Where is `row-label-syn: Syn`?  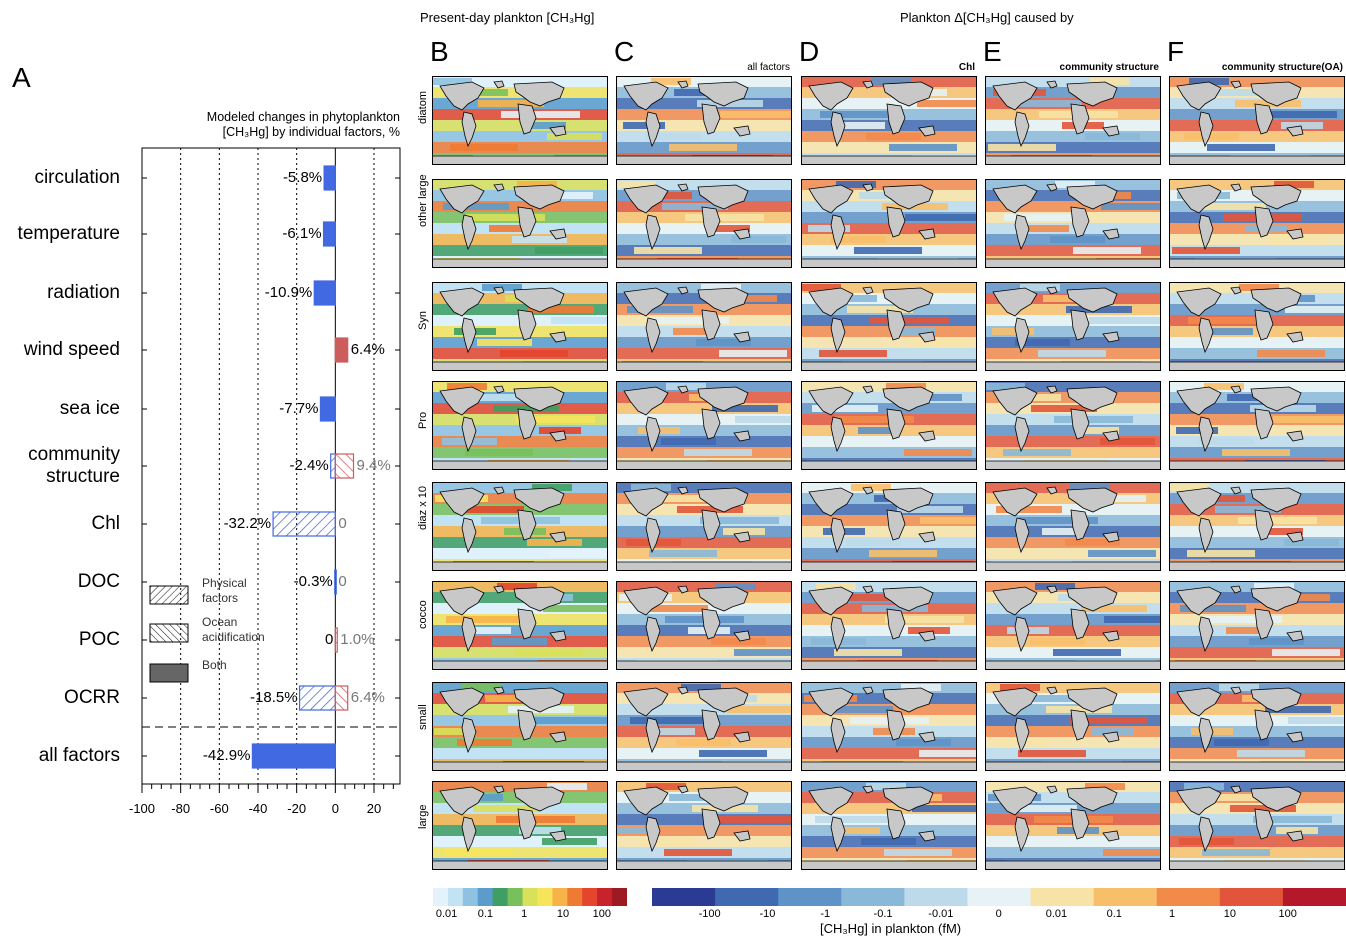
row-label-syn: Syn is located at coordinates (423, 320).